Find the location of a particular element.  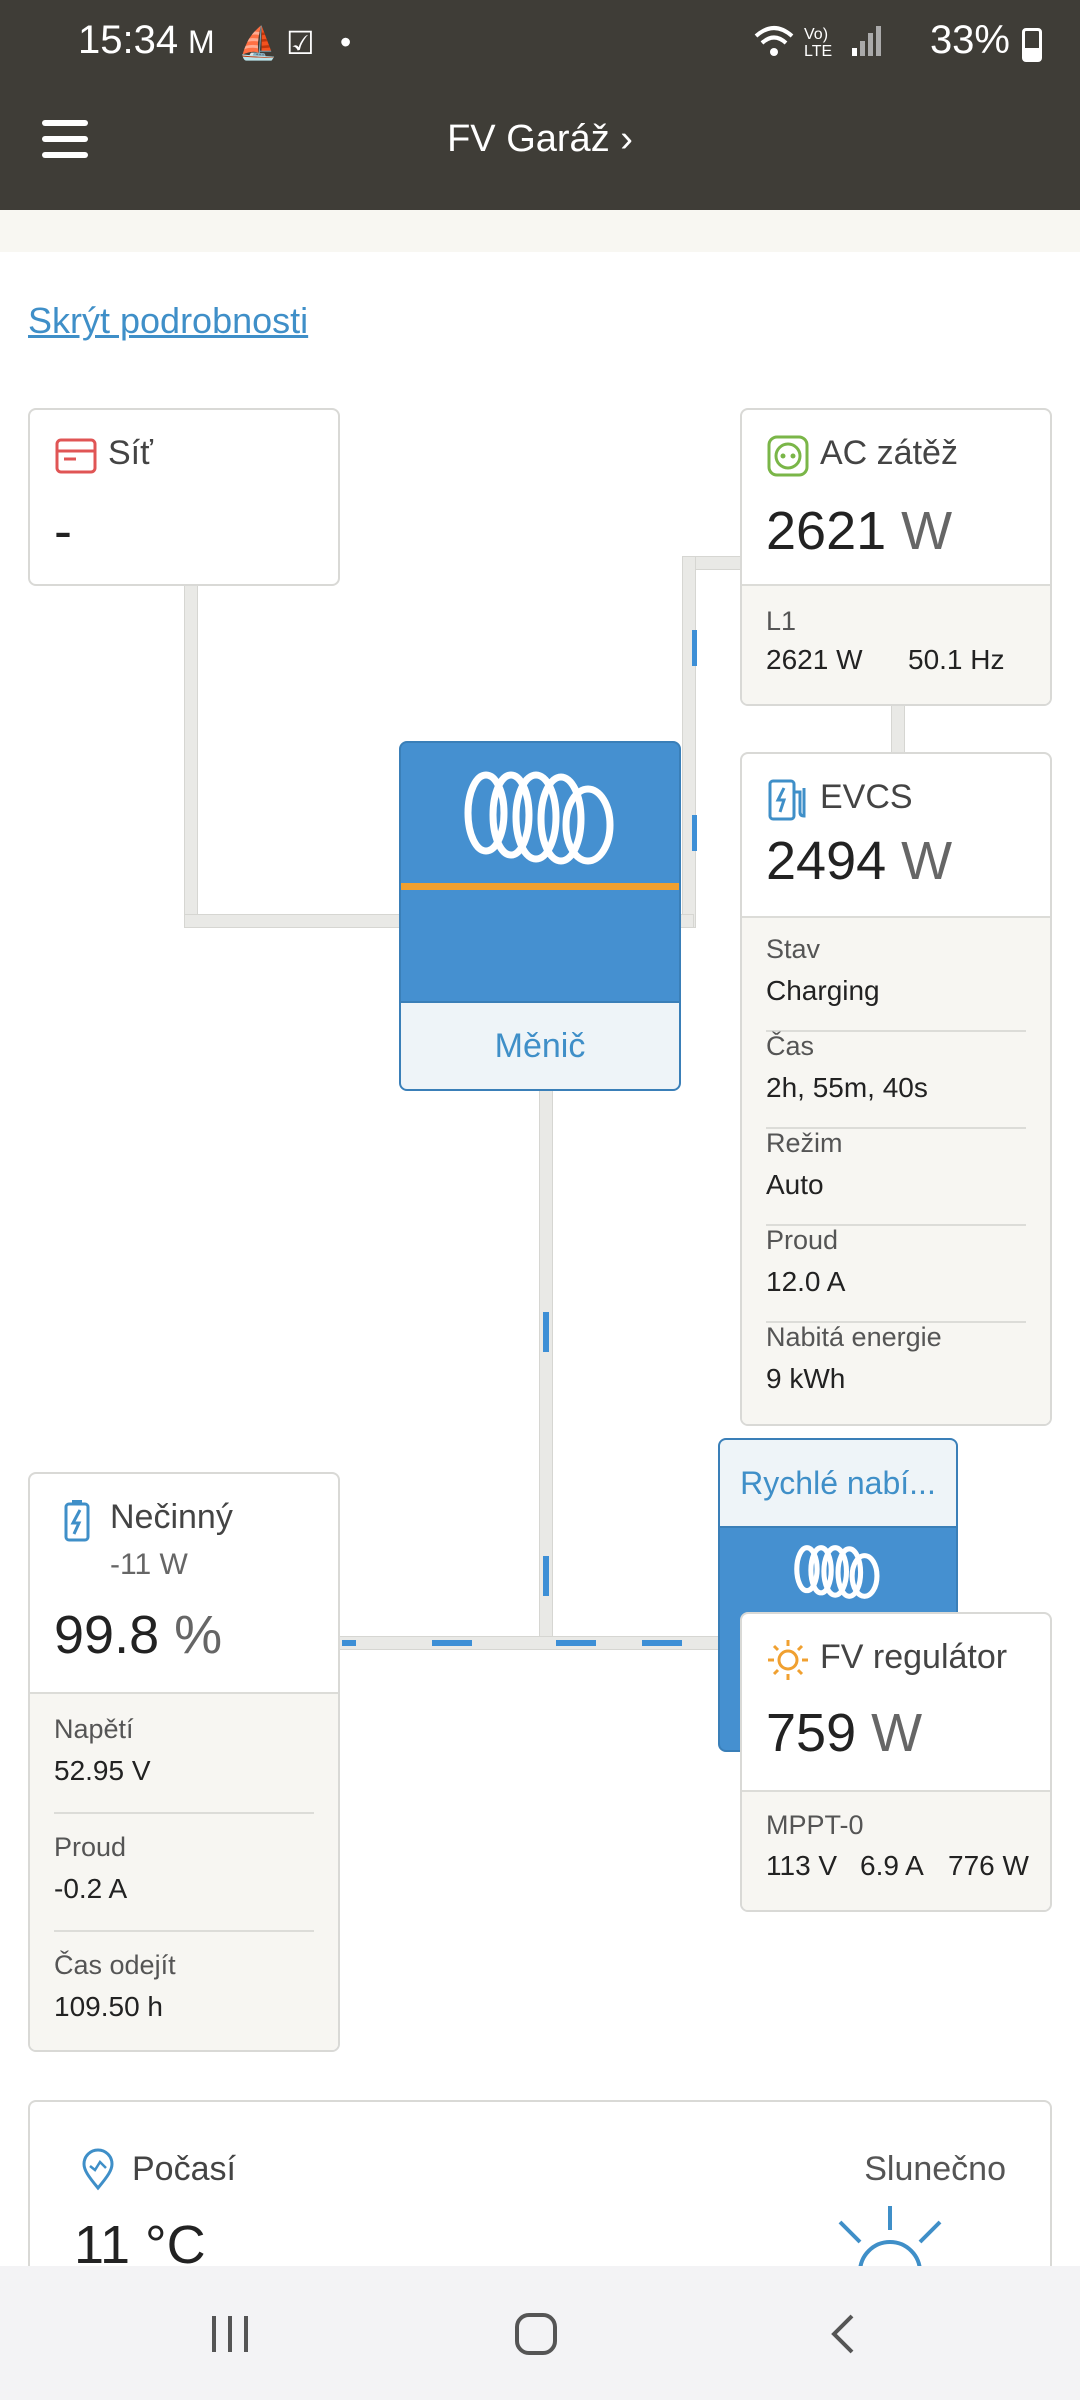

ac-frequency: 50.1 Hz is located at coordinates (956, 659).